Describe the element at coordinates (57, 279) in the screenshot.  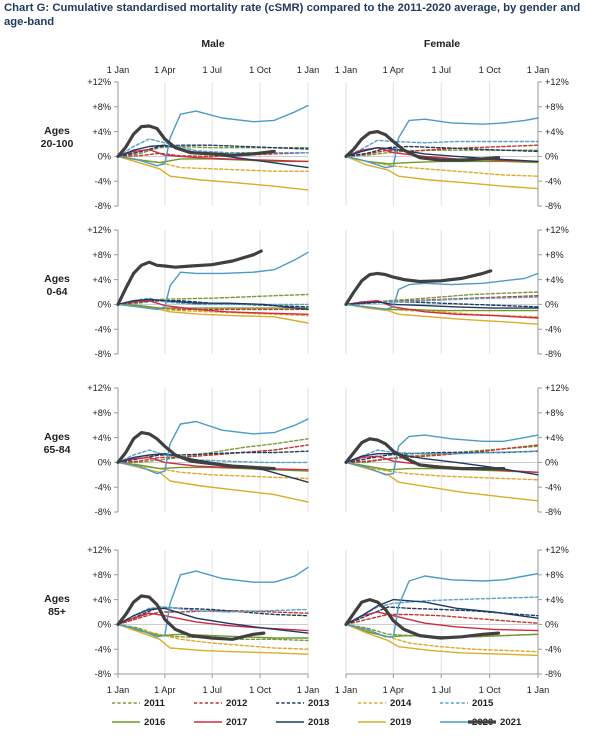
I see `row-label-1: Ages` at that location.